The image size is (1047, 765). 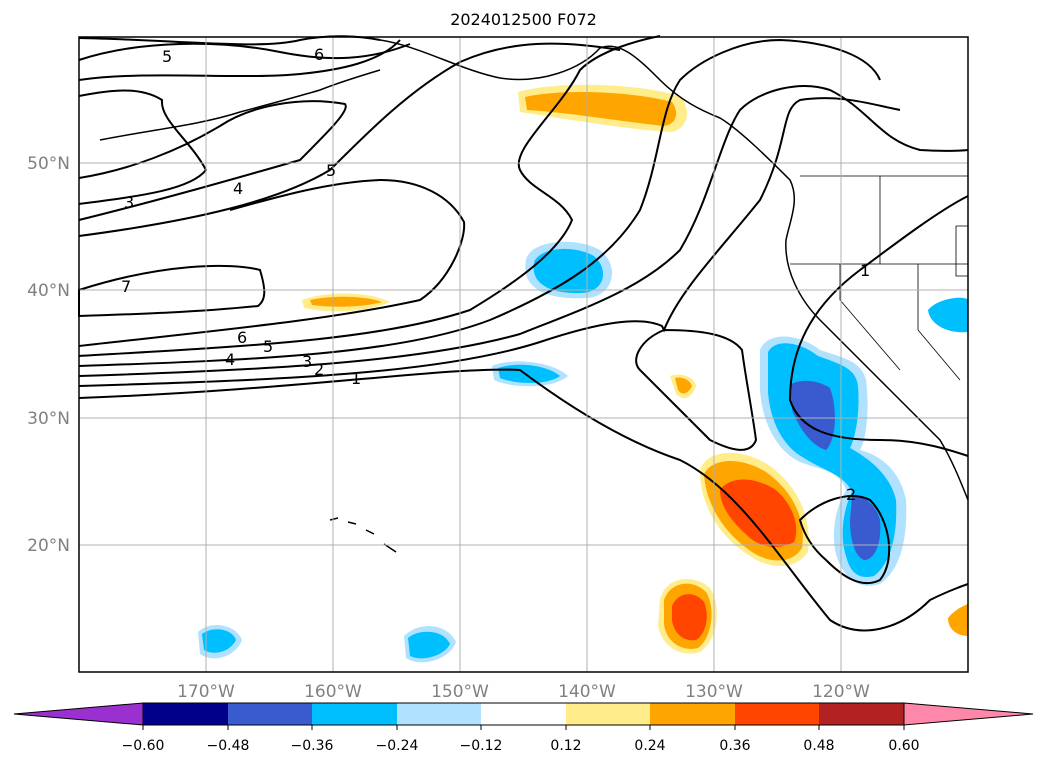 What do you see at coordinates (143, 746) in the screenshot?
I see `colorbar-tick-label: −0.60` at bounding box center [143, 746].